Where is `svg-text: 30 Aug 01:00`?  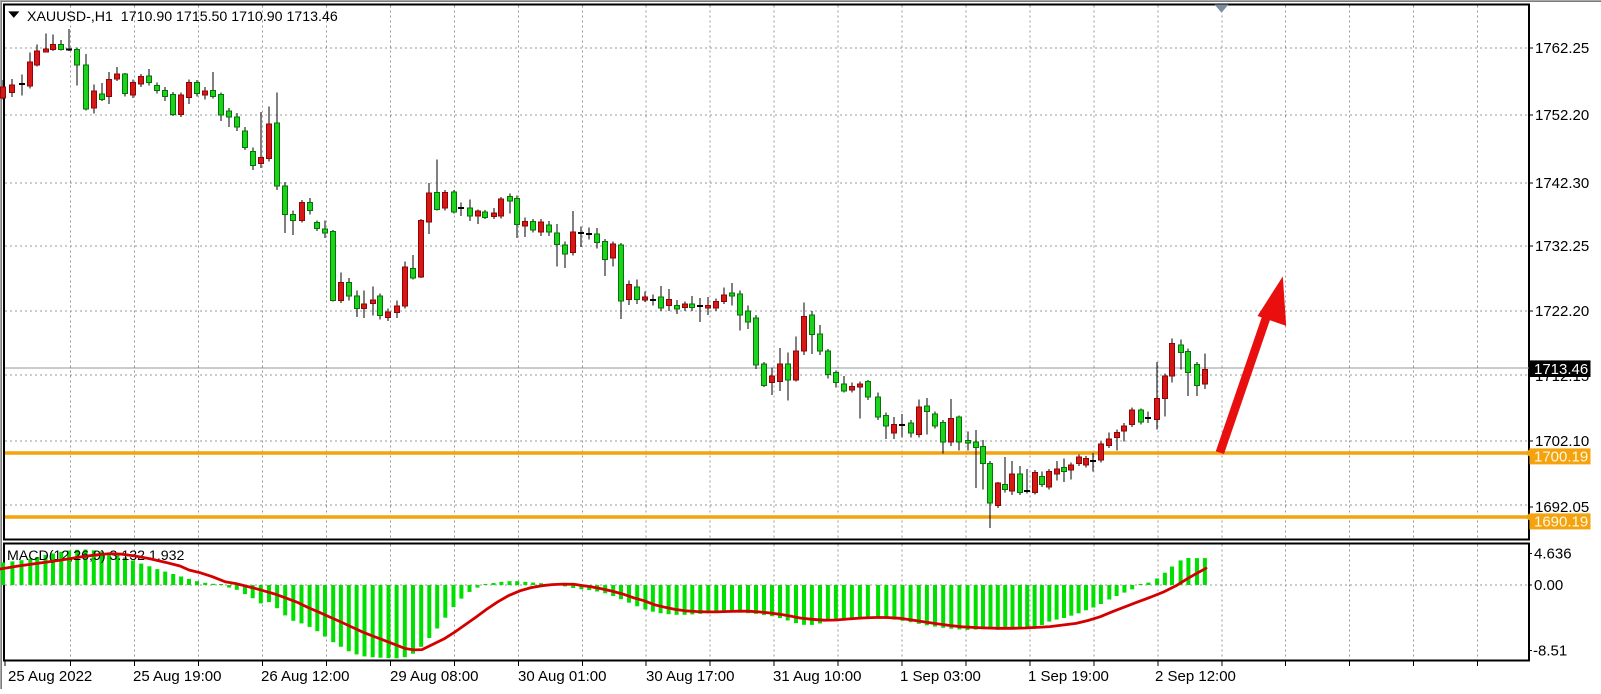 svg-text: 30 Aug 01:00 is located at coordinates (562, 676).